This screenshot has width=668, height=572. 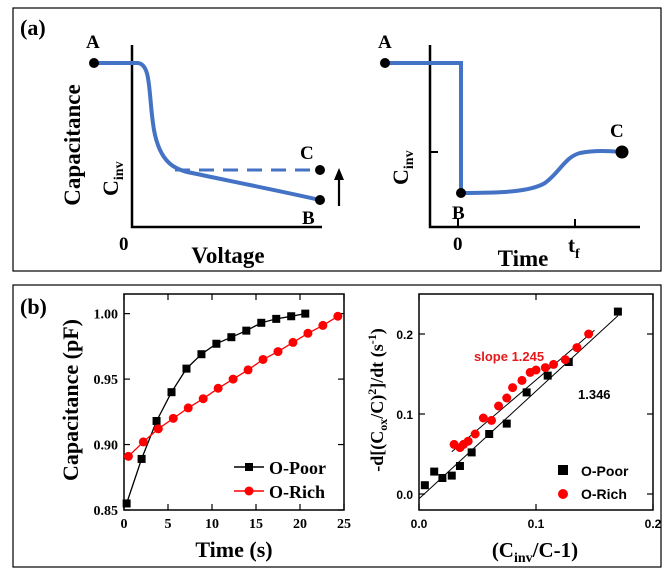 What do you see at coordinates (212, 524) in the screenshot?
I see `x-tick-label: 10` at bounding box center [212, 524].